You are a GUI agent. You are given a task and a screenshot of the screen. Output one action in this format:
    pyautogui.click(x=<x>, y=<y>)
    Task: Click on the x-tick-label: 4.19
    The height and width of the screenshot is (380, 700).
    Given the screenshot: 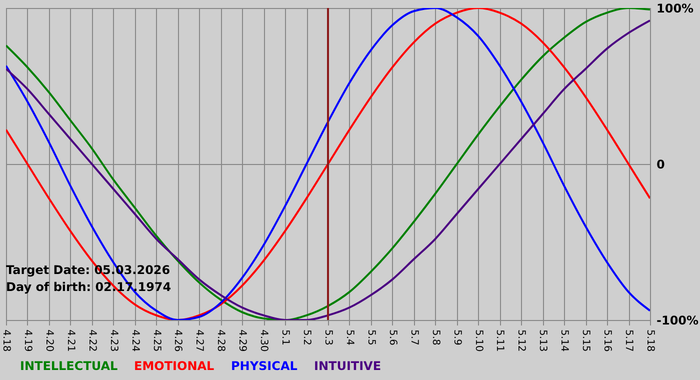 What is the action you would take?
    pyautogui.click(x=27, y=341)
    